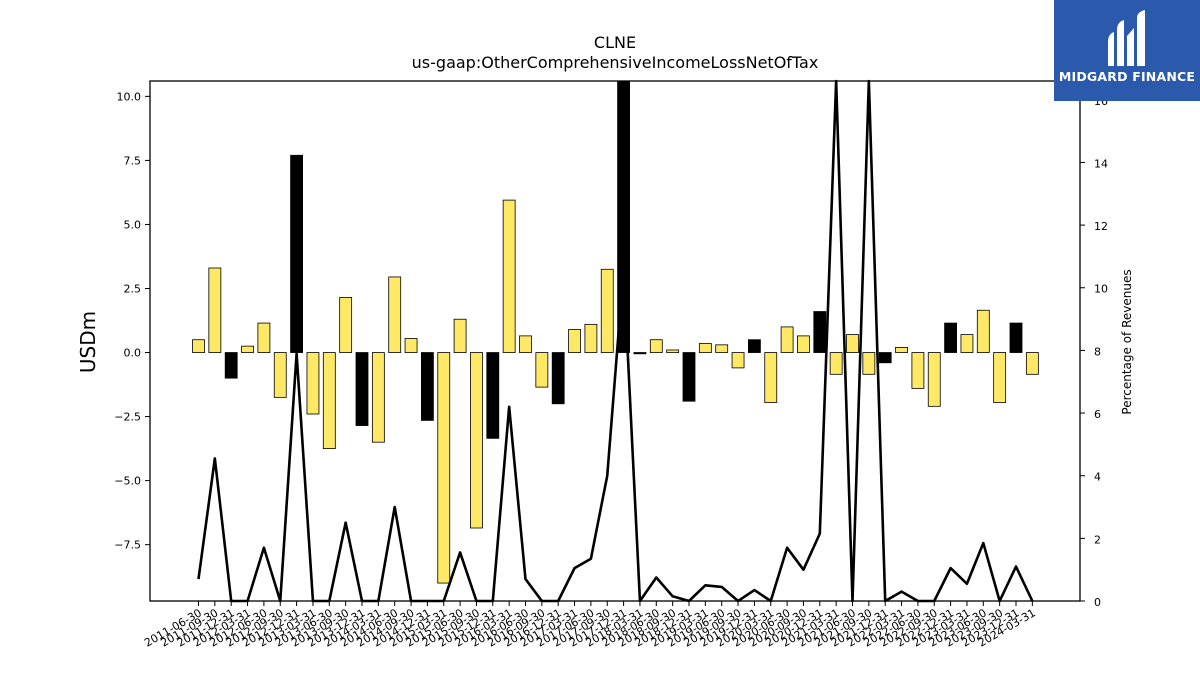  I want to click on y-tick-label: −5.0, so click(127, 481).